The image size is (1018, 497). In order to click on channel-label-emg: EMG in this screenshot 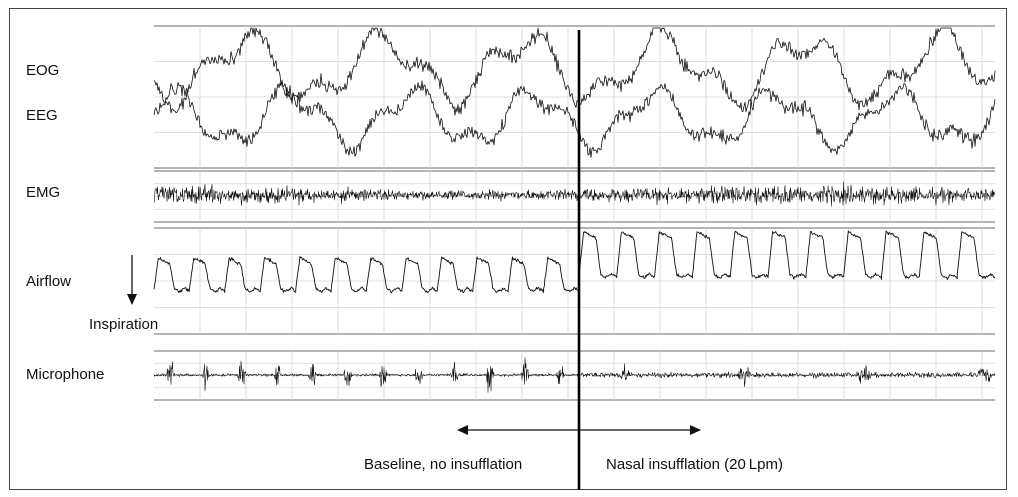, I will do `click(43, 192)`.